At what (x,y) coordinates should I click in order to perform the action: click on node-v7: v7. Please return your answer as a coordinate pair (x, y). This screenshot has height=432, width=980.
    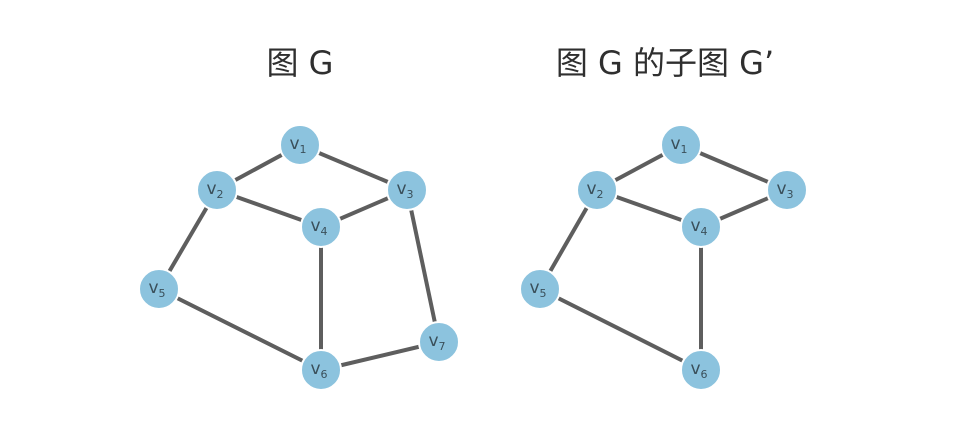
    Looking at the image, I should click on (439, 342).